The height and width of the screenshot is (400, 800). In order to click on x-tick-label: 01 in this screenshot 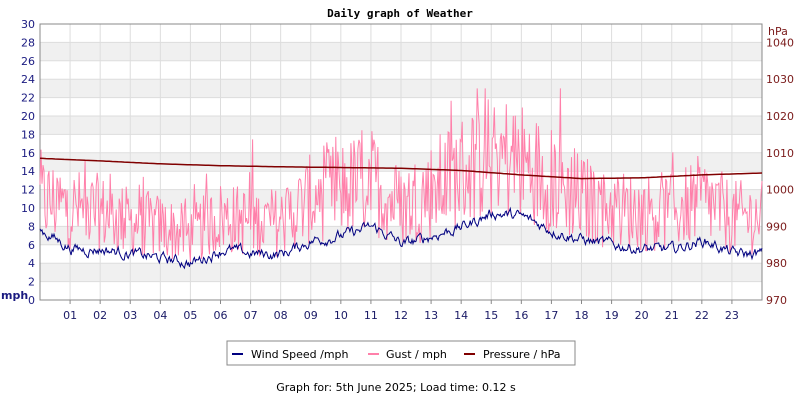, I will do `click(70, 315)`.